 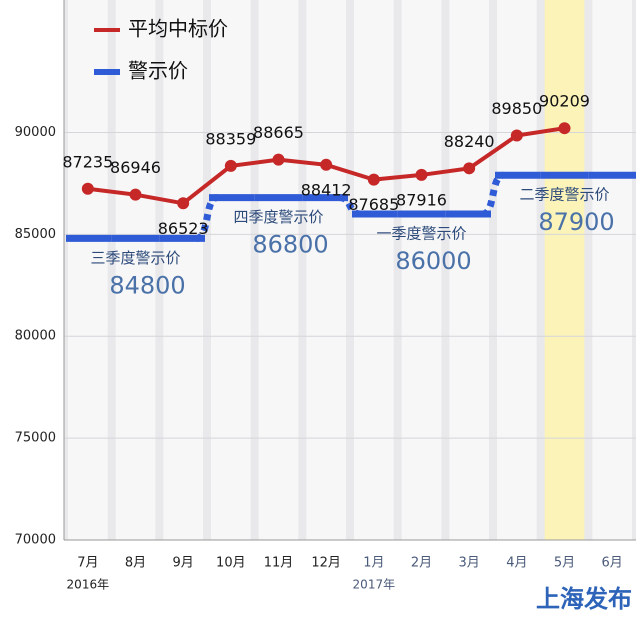 I want to click on y-tick-label: 75000, so click(x=35, y=438).